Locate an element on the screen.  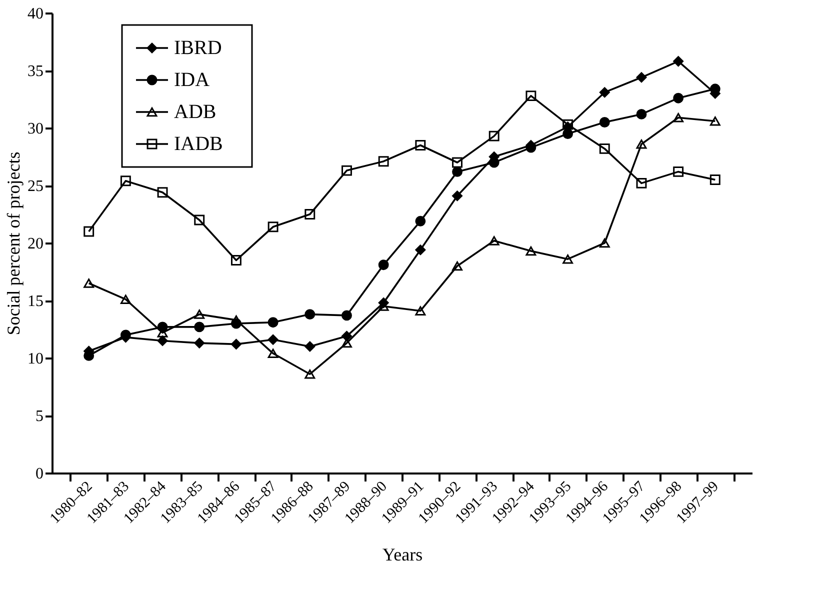
legend-label: ADB is located at coordinates (195, 112).